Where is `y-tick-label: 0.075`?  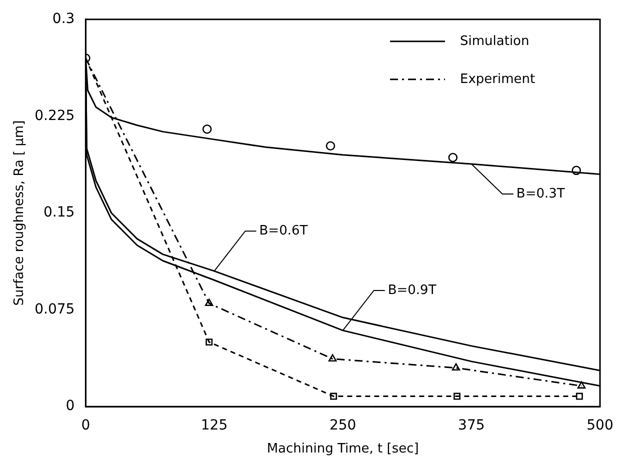 y-tick-label: 0.075 is located at coordinates (54, 309).